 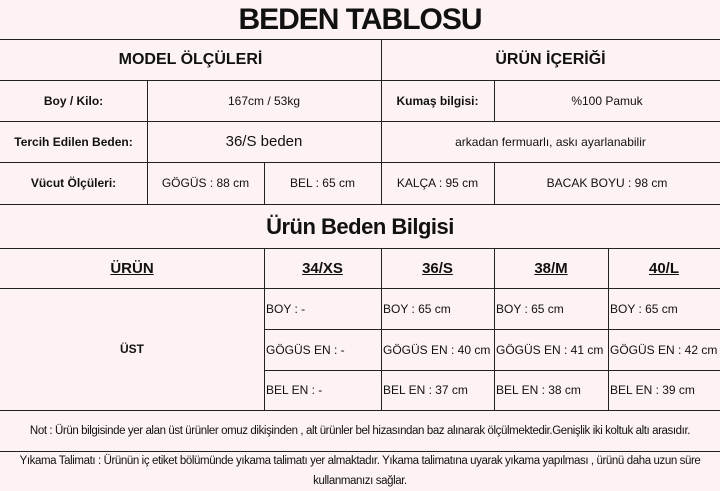 I want to click on body-measurements-label: Vücut Ölçüleri:, so click(x=73, y=183).